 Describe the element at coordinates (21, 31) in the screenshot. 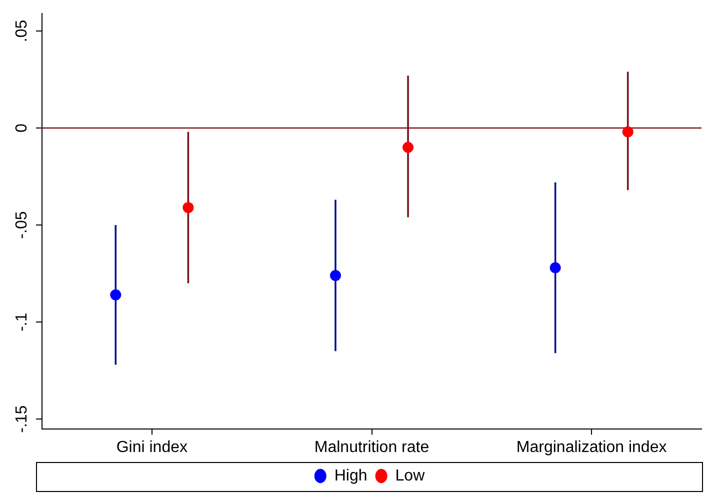

I see `y-tick-label: .05` at that location.